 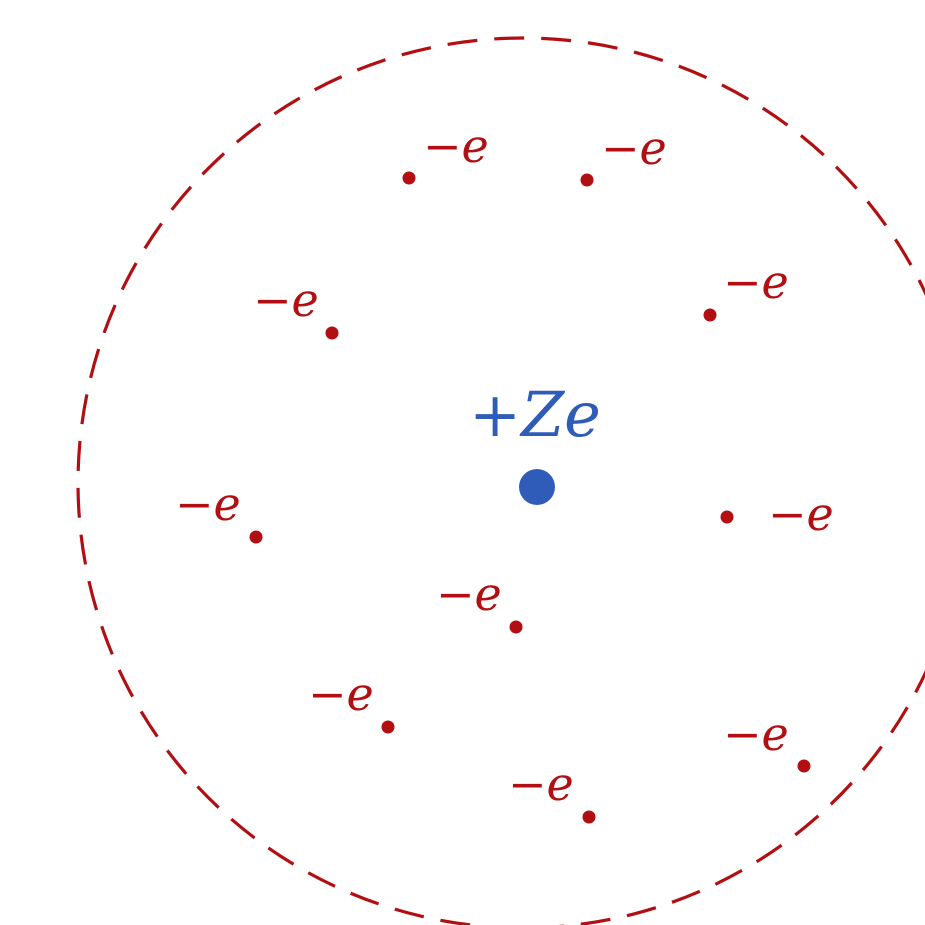 I want to click on nucleus-dot, so click(x=537, y=487).